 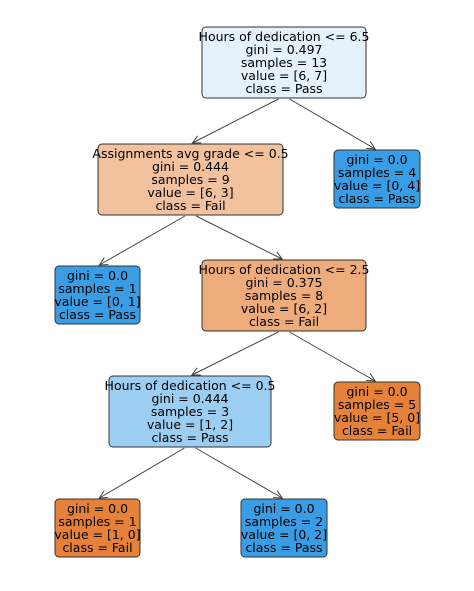 I want to click on tree-node-line: samples = 8, so click(x=284, y=295).